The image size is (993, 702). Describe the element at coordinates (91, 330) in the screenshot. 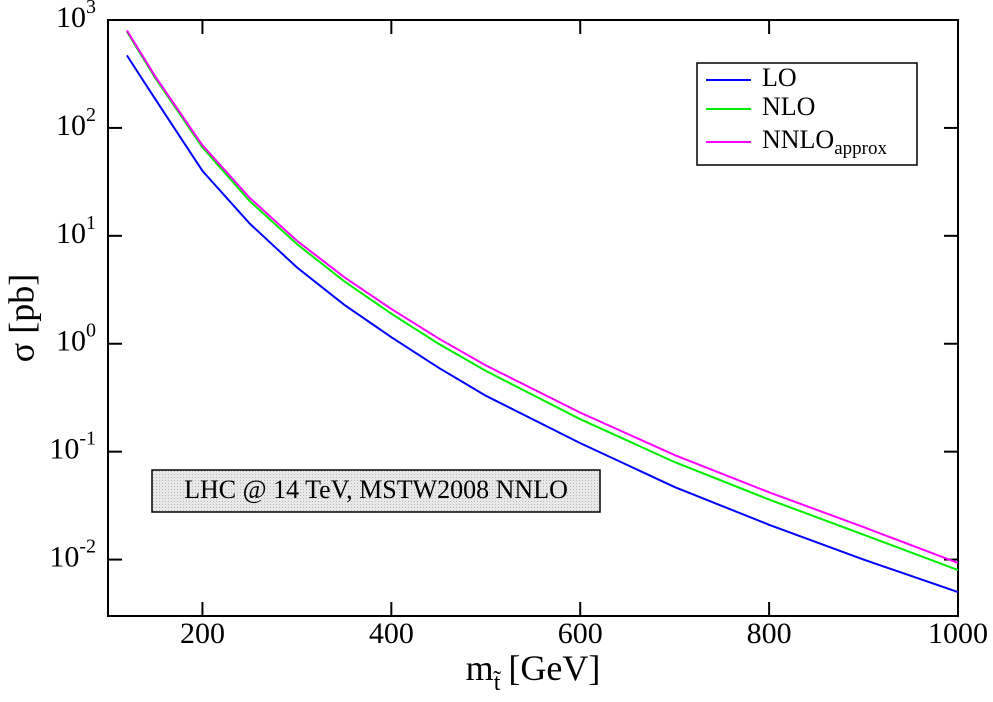

I see `y-tick-exponent: 0` at that location.